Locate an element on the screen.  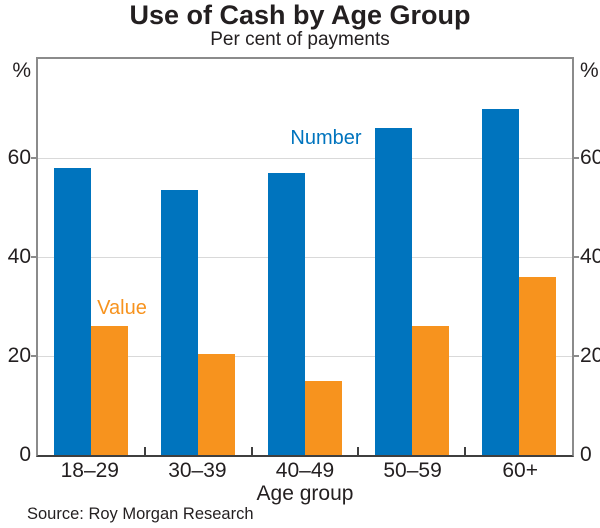
x-axis-title: Age group is located at coordinates (305, 493).